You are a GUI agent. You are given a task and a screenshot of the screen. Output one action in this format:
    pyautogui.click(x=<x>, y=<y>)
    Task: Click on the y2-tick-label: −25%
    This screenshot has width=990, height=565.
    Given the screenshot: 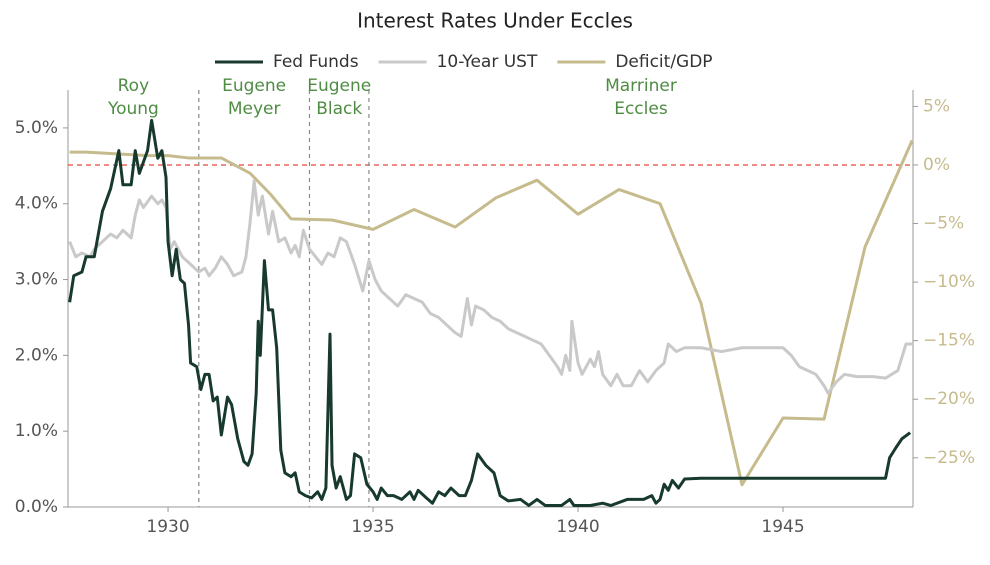 What is the action you would take?
    pyautogui.click(x=949, y=458)
    